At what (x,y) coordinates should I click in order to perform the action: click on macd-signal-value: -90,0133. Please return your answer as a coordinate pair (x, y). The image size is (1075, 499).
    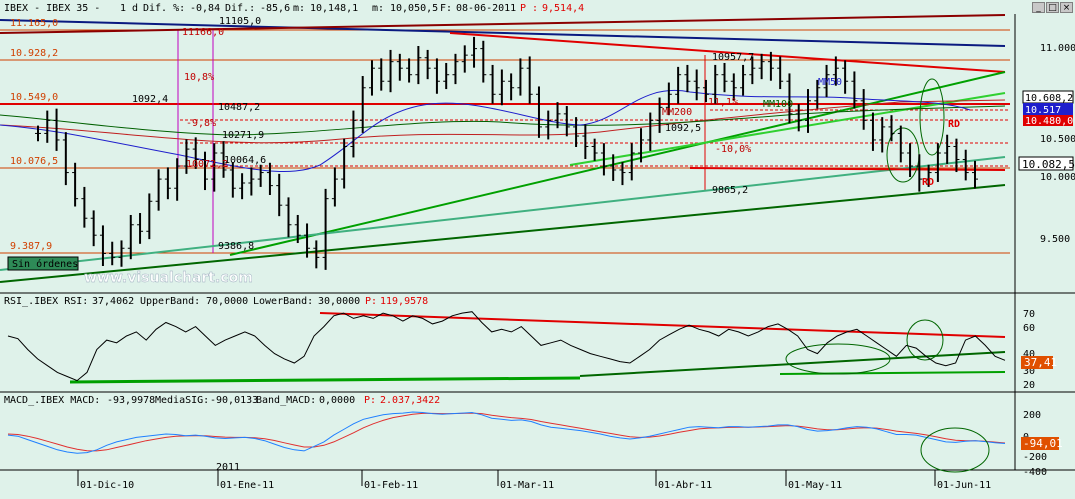
    Looking at the image, I should click on (234, 400).